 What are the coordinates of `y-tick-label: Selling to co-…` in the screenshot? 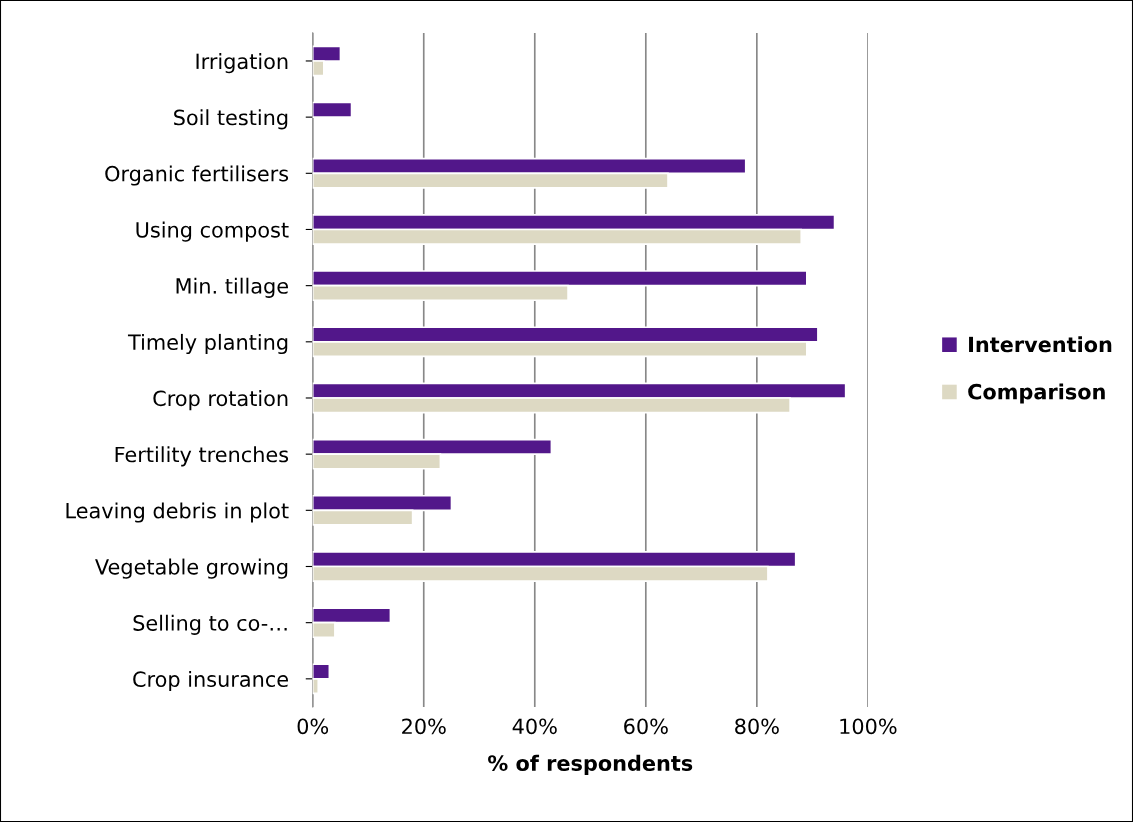 It's located at (210, 624).